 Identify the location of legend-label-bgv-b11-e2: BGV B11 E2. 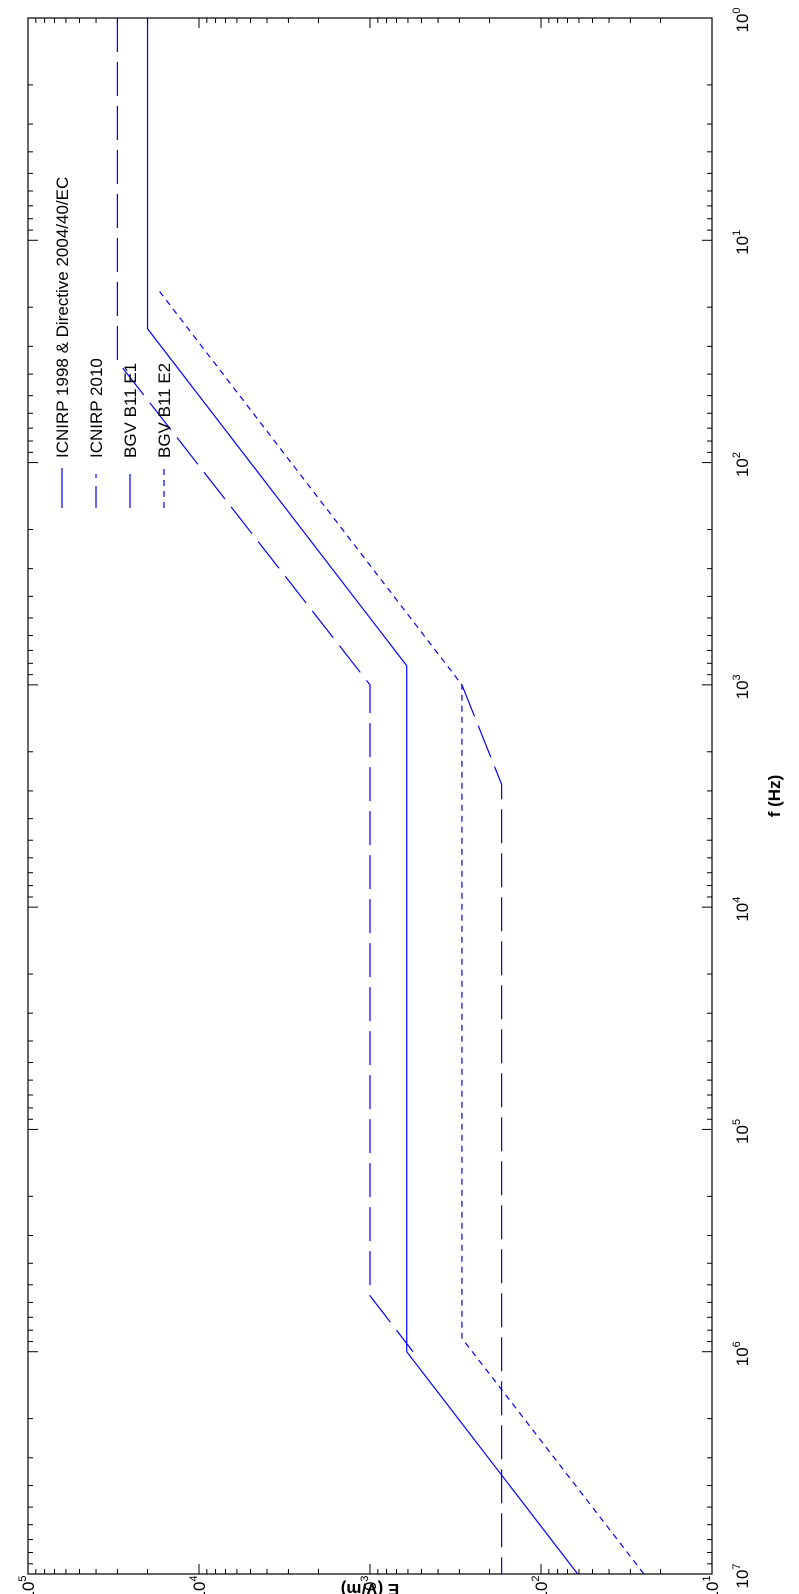
(164, 410).